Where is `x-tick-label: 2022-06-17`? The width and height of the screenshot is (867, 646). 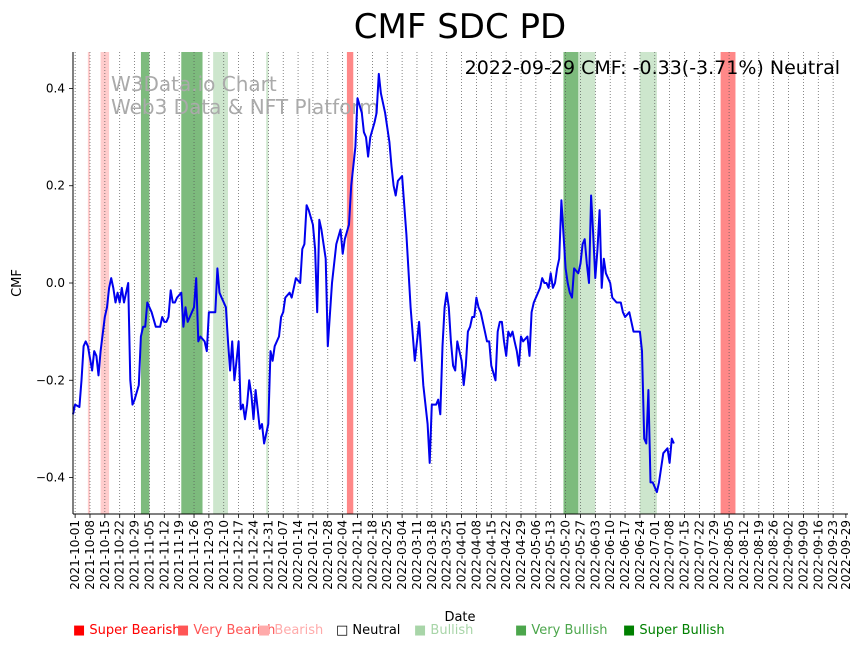 x-tick-label: 2022-06-17 is located at coordinates (625, 555).